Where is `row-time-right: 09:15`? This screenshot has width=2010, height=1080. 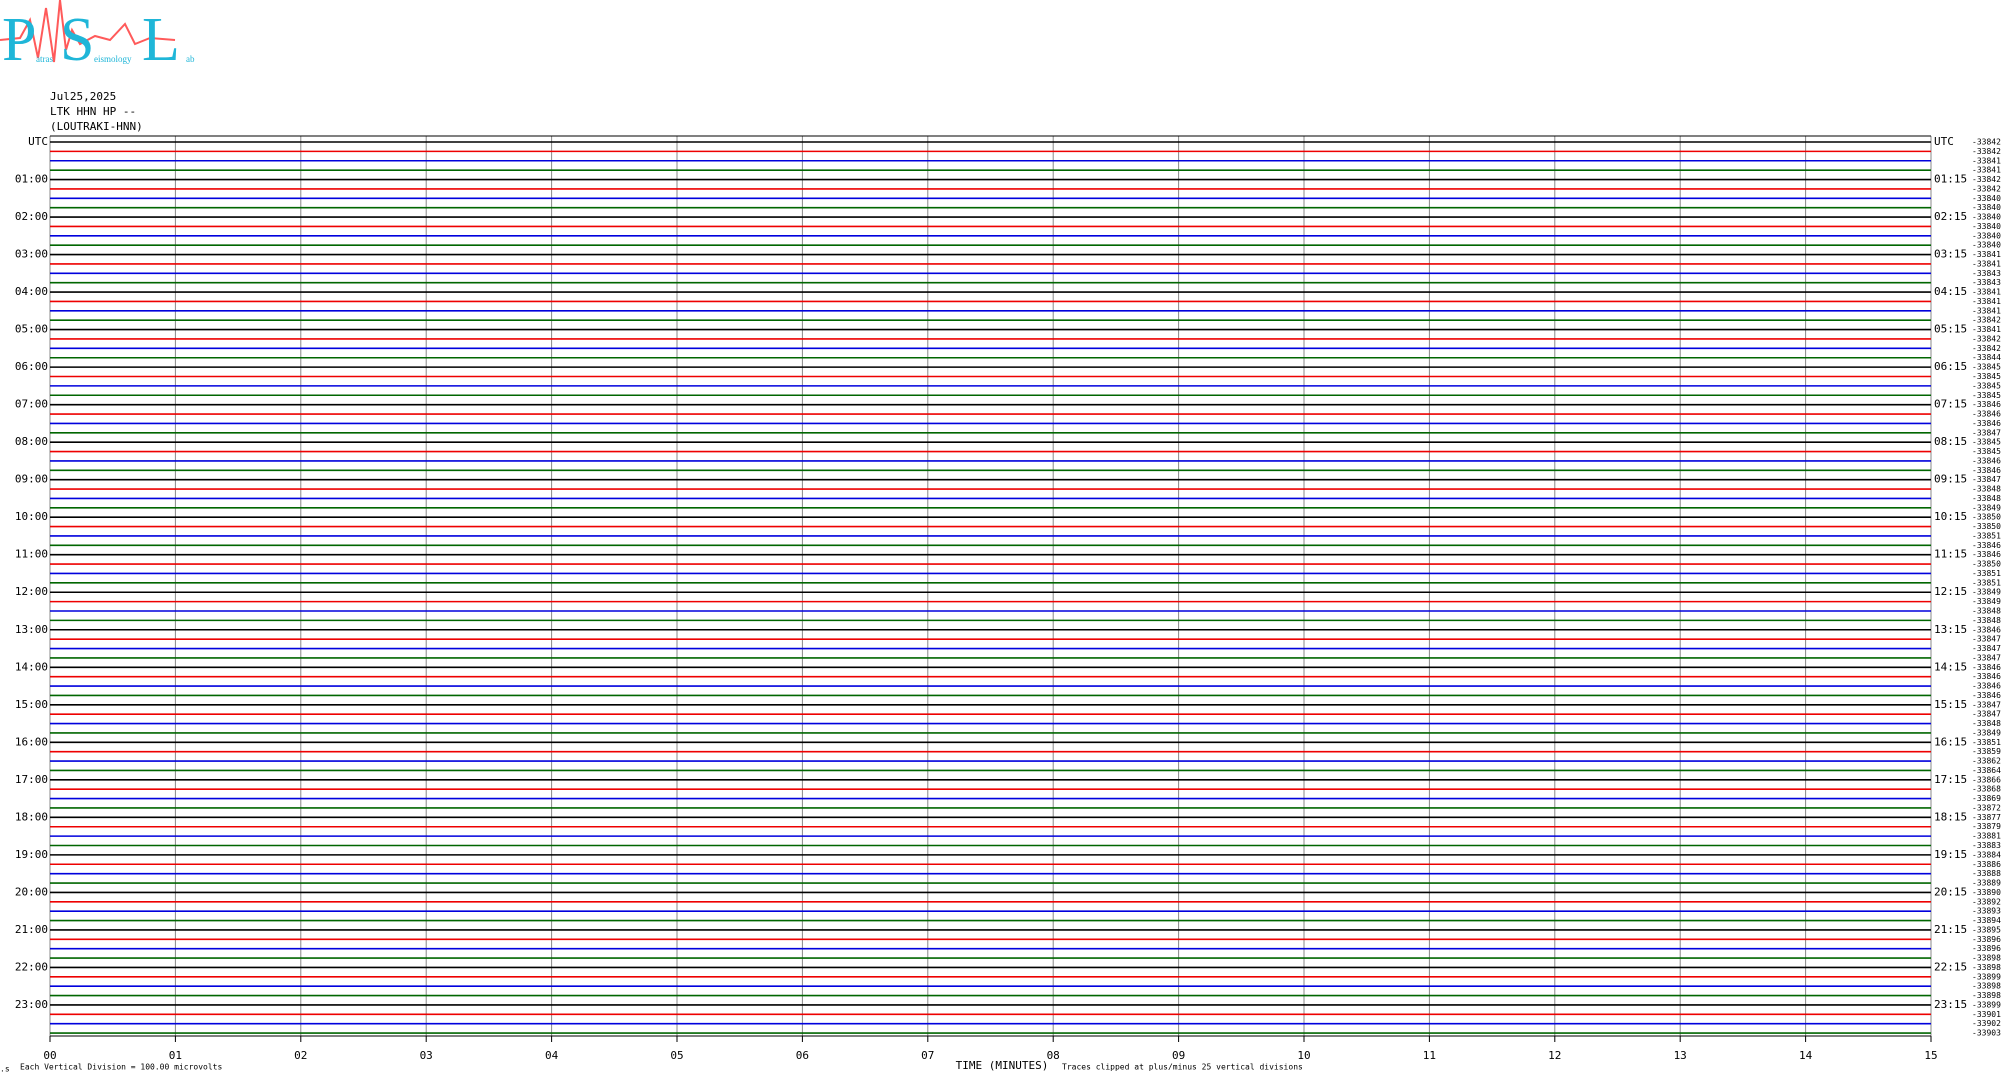
row-time-right: 09:15 is located at coordinates (1950, 479).